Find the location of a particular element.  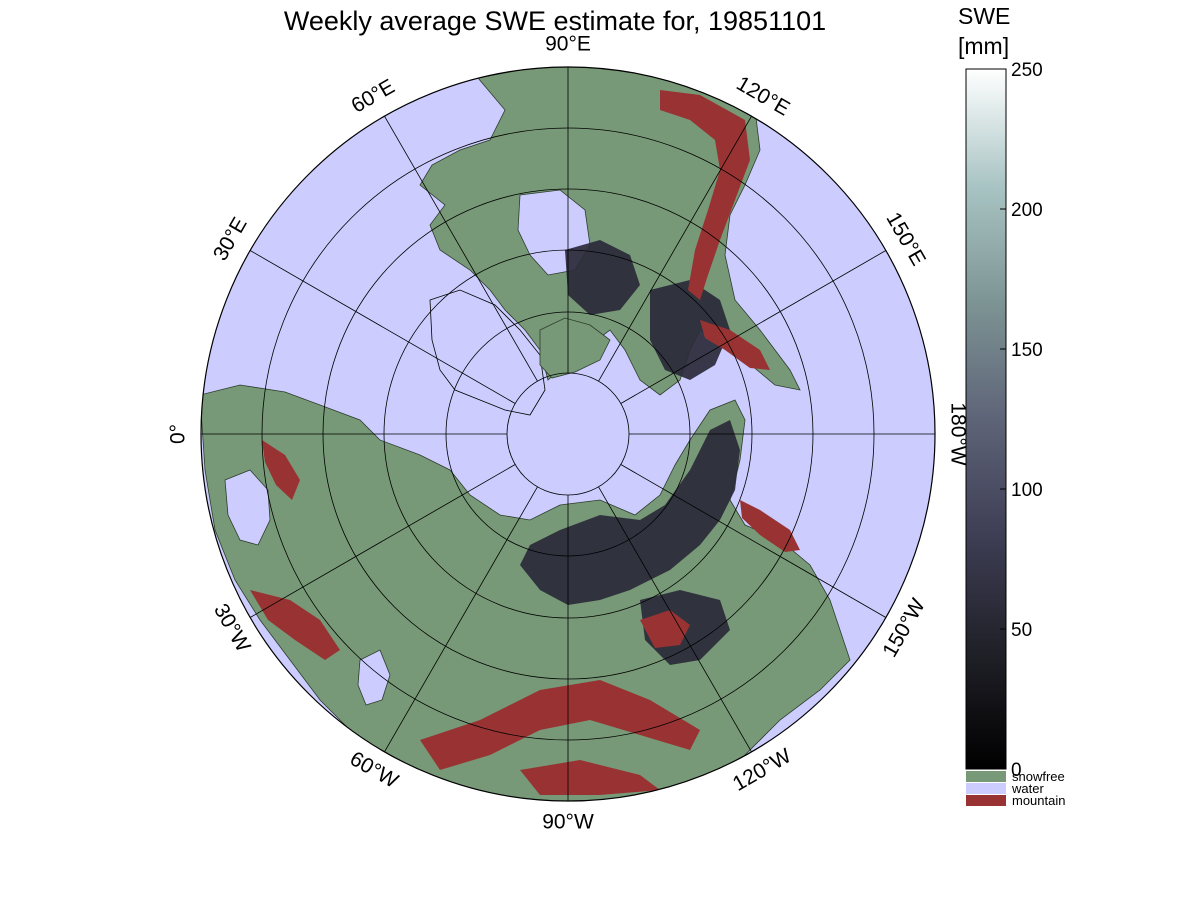

category-swatch-snowfree is located at coordinates (986, 776).